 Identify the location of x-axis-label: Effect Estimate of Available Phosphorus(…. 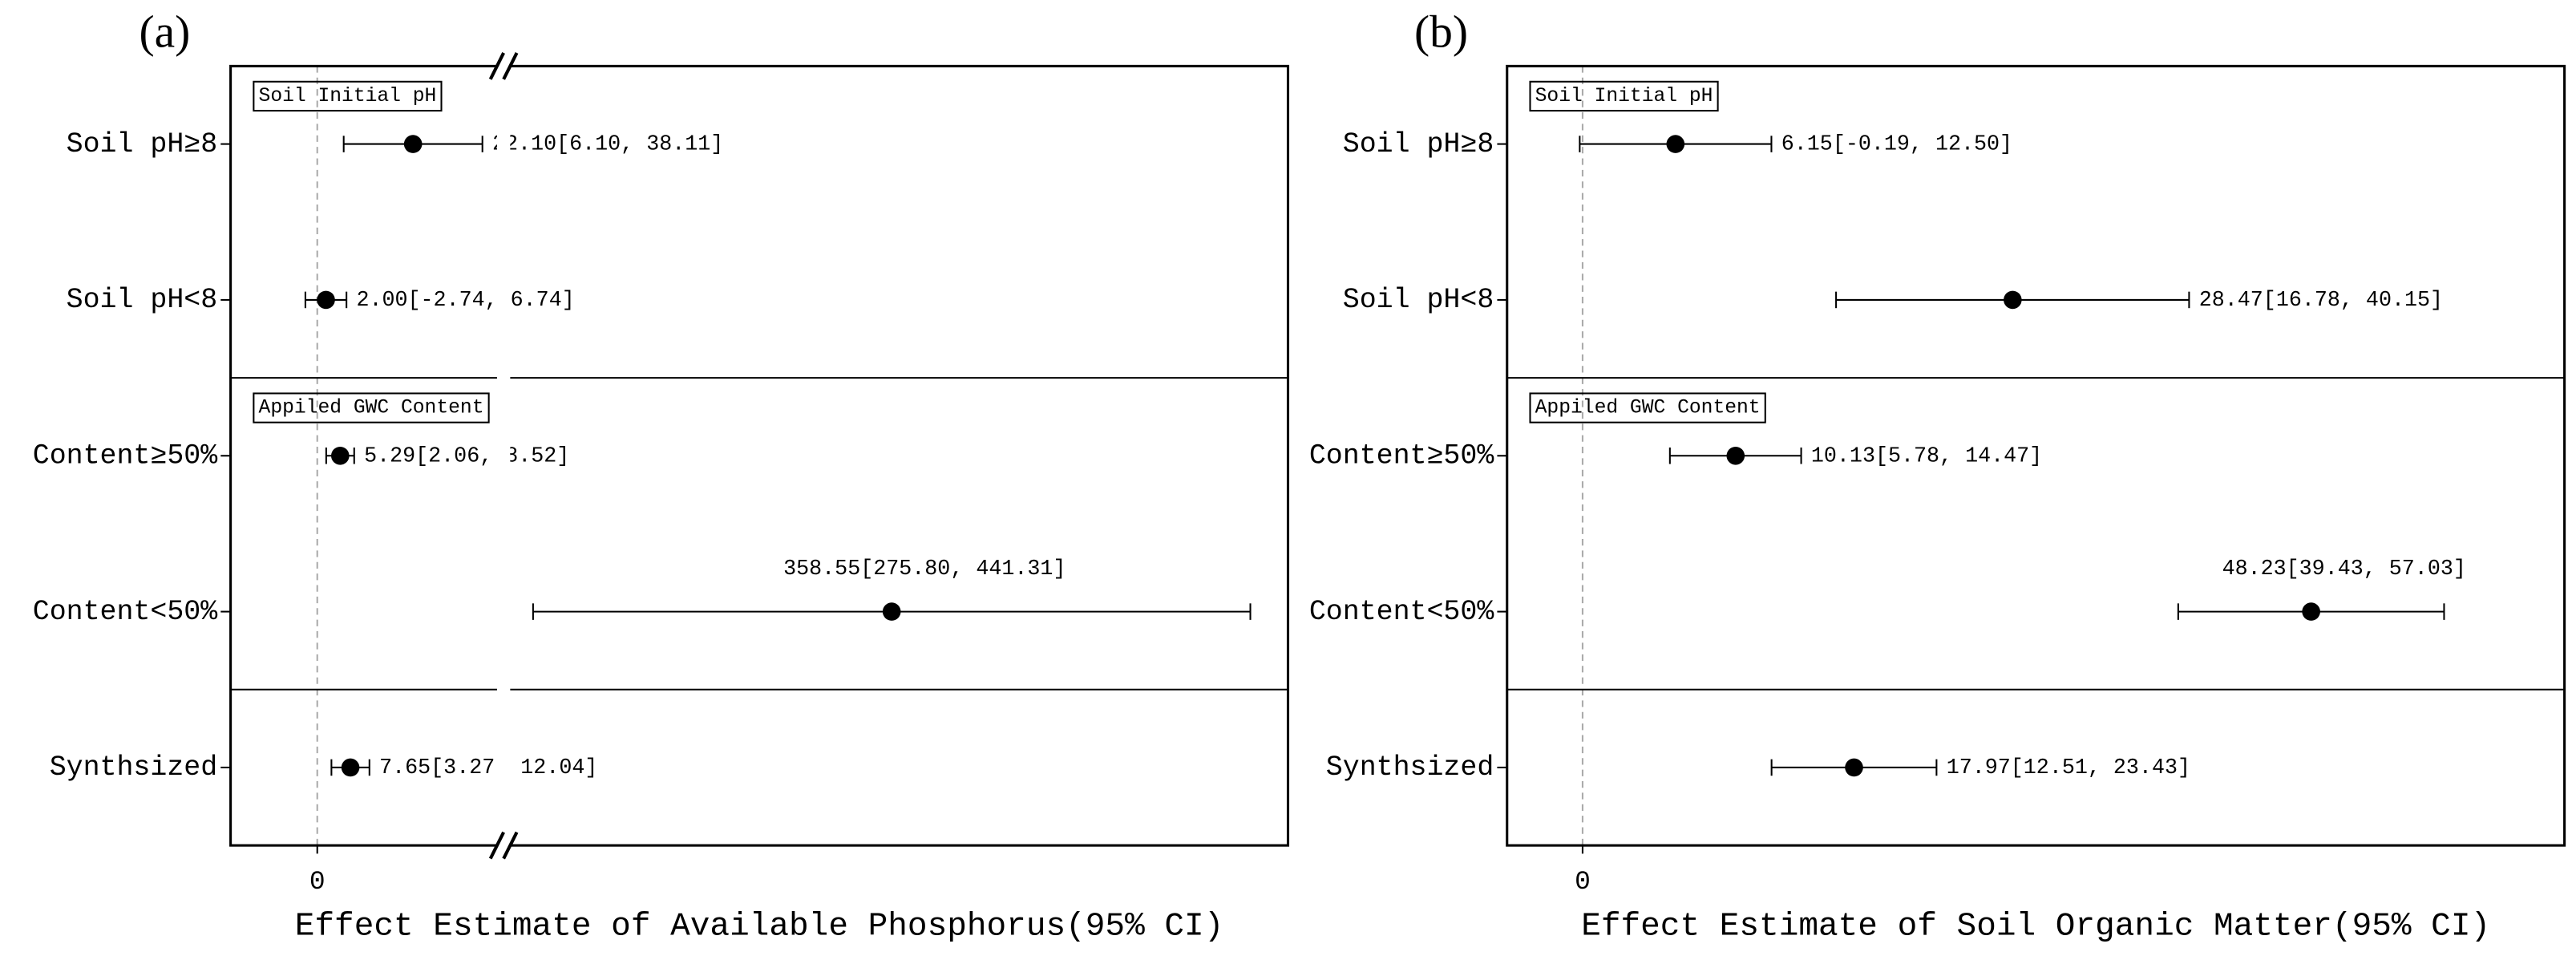
(759, 927).